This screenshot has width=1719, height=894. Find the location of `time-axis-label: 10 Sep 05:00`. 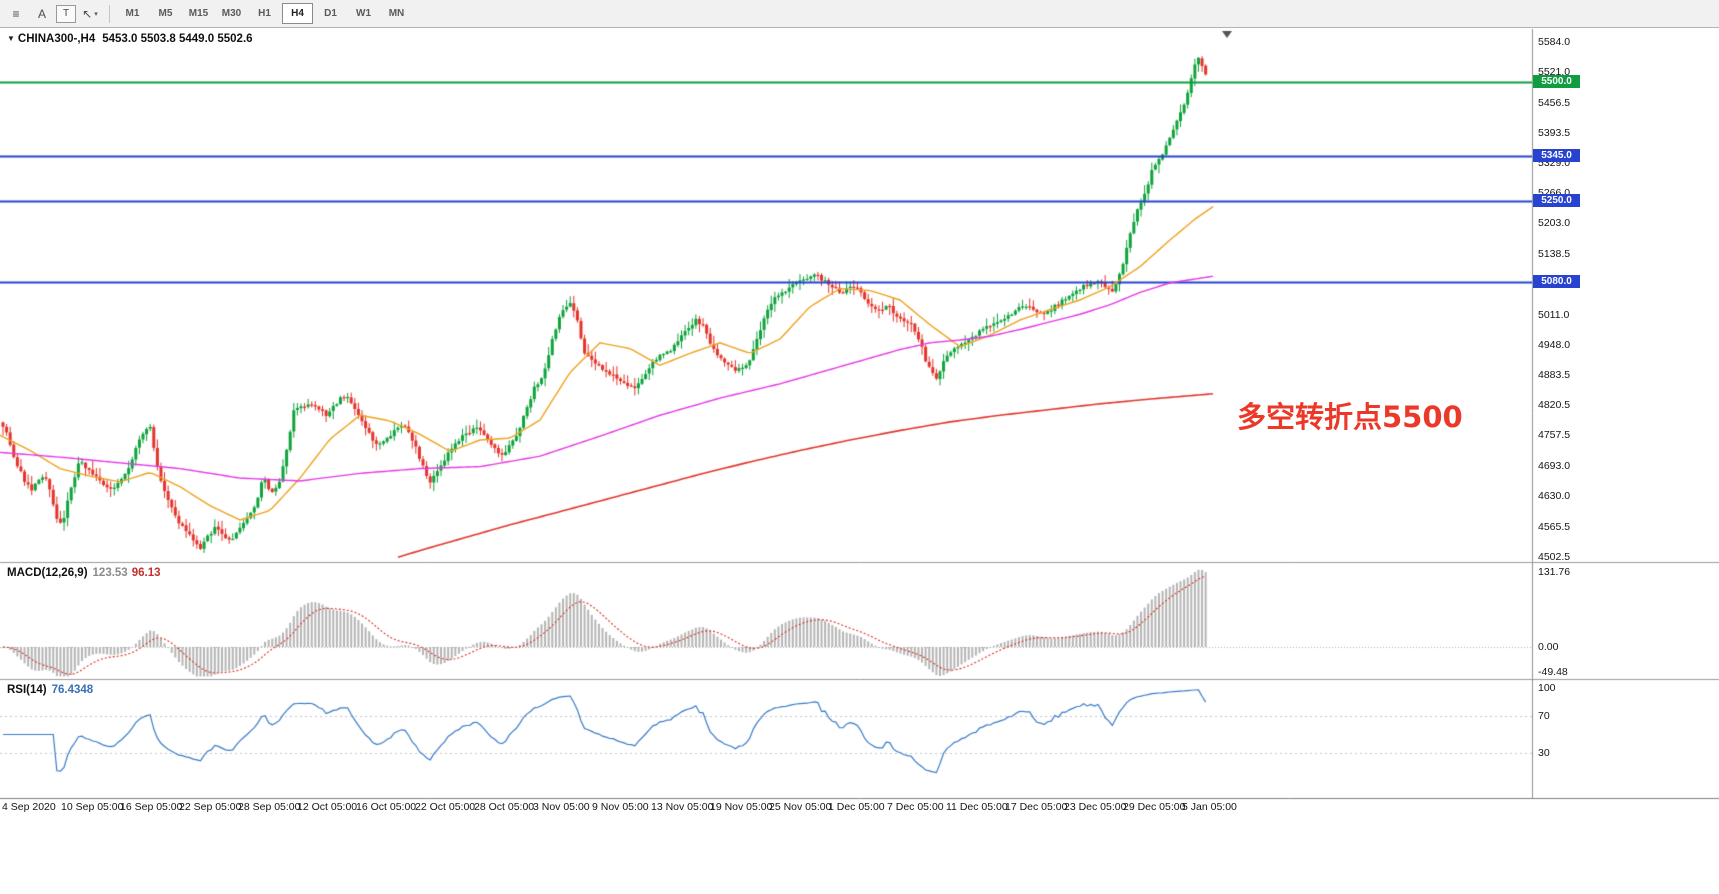

time-axis-label: 10 Sep 05:00 is located at coordinates (92, 807).